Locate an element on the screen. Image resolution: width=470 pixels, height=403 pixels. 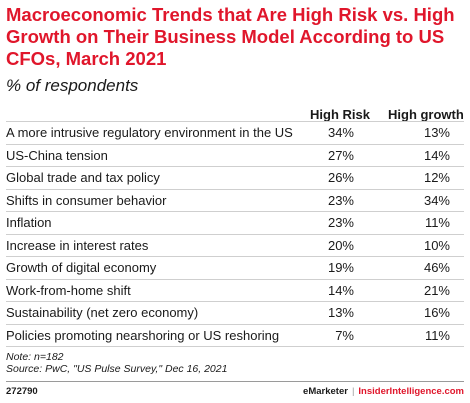
high-growth-value: 21% is located at coordinates (436, 290).